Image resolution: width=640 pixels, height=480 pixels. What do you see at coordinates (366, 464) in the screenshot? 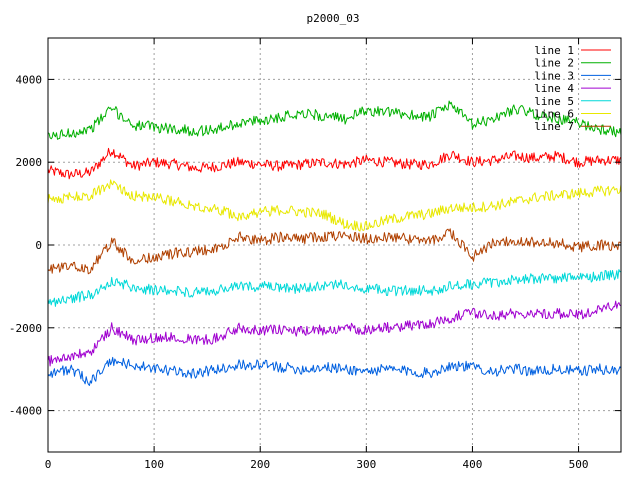
I see `x-tick-label: 300` at bounding box center [366, 464].